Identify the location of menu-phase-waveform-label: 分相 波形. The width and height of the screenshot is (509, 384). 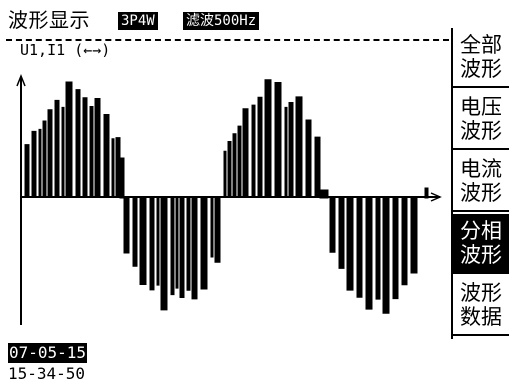
(481, 243).